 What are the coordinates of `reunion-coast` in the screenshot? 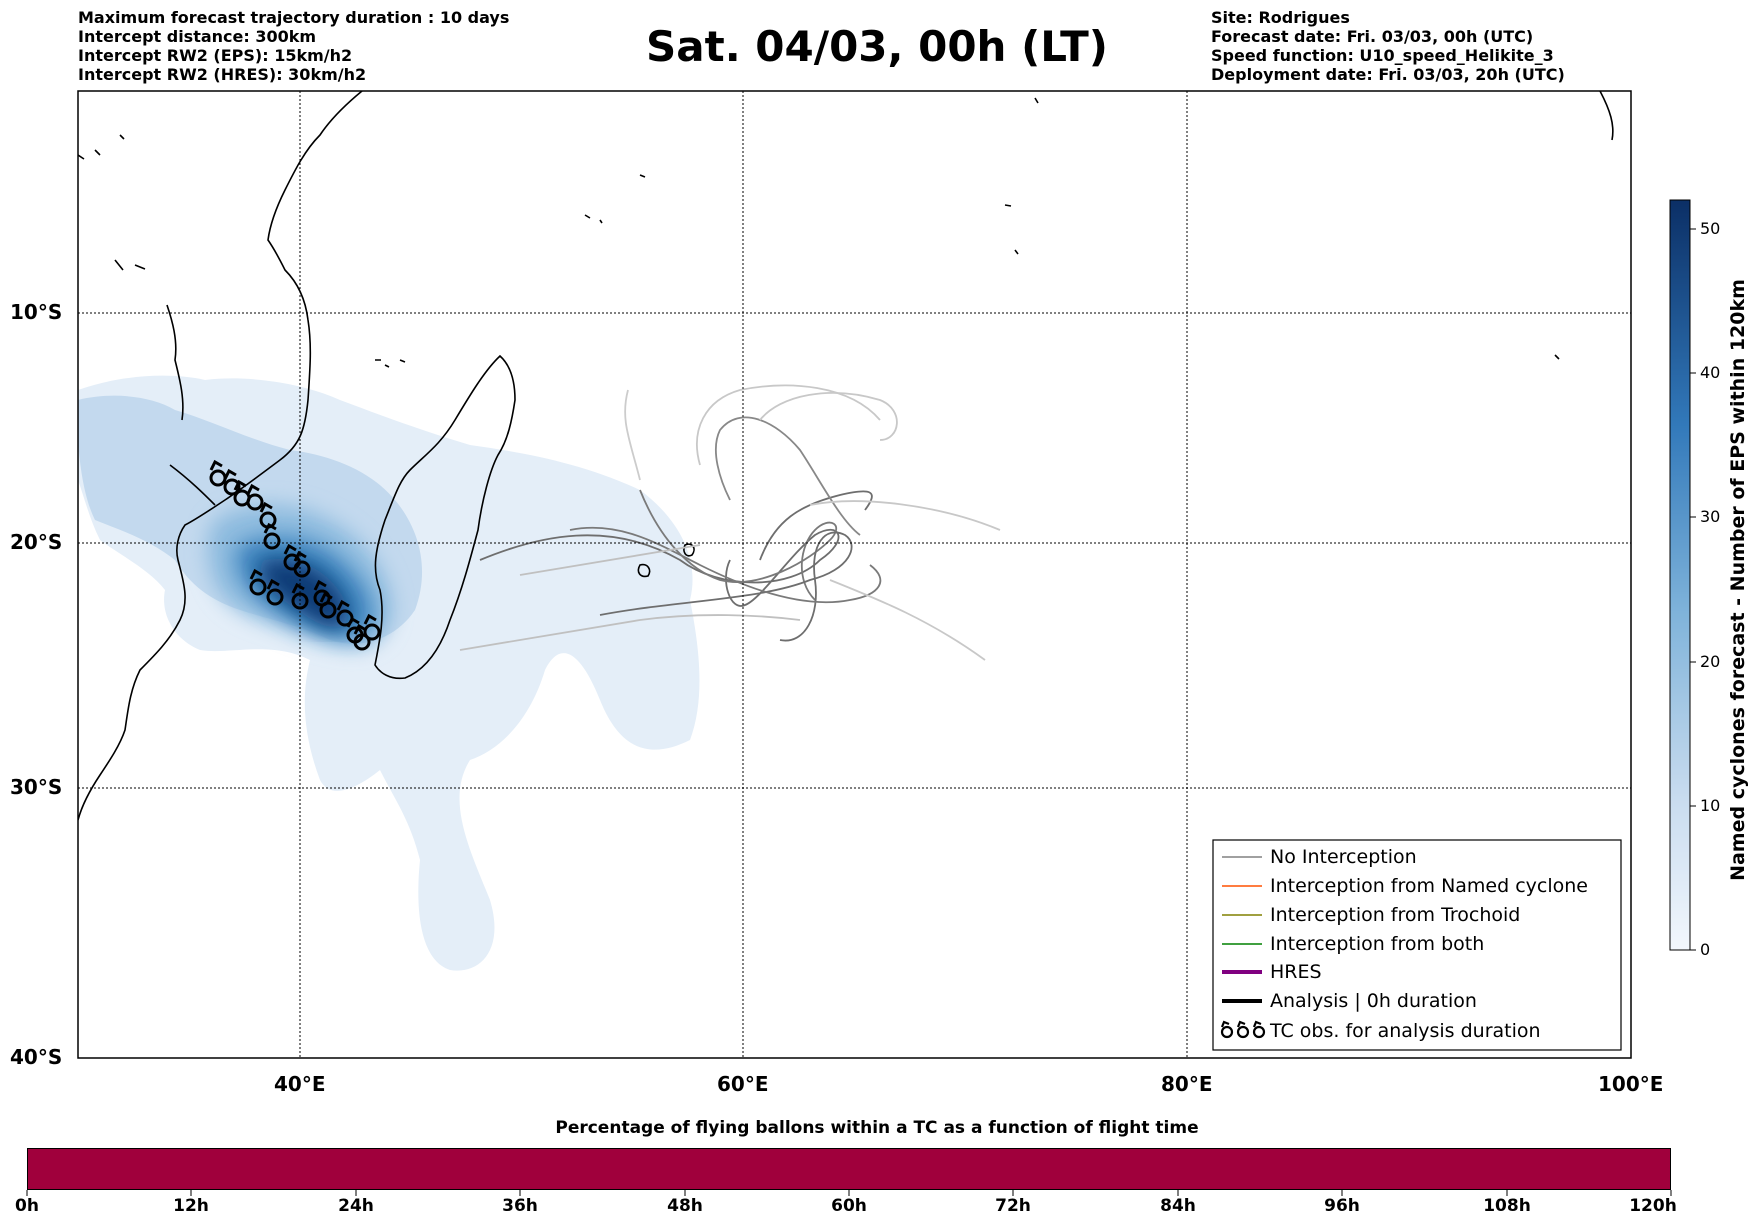 It's located at (644, 570).